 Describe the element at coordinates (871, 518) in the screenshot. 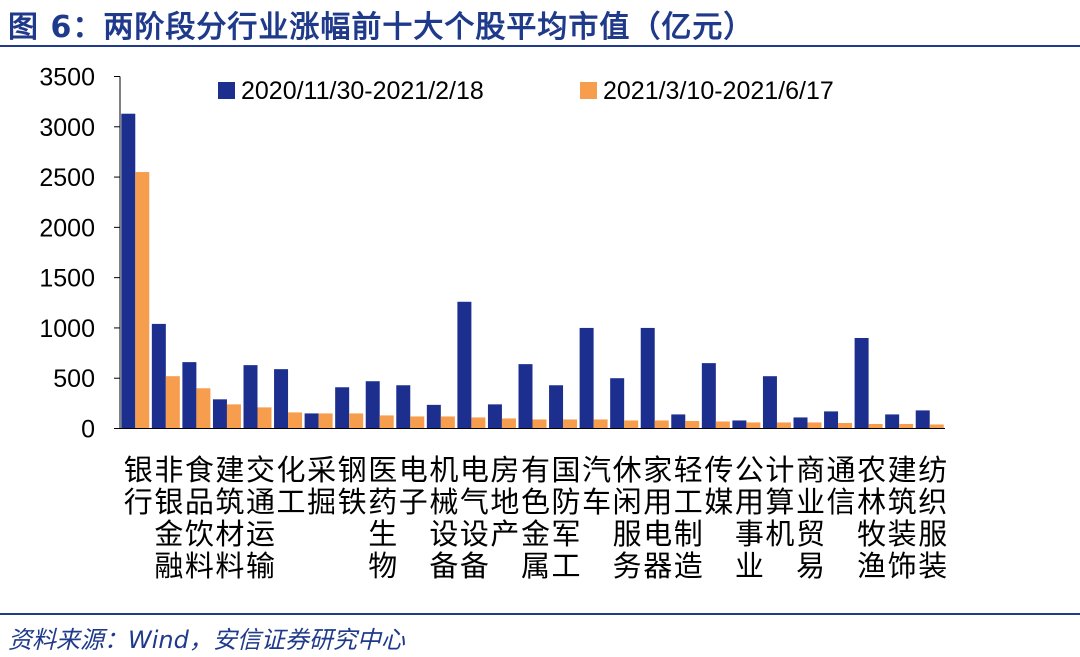

I see `x-category-label: 农林牧渔` at that location.